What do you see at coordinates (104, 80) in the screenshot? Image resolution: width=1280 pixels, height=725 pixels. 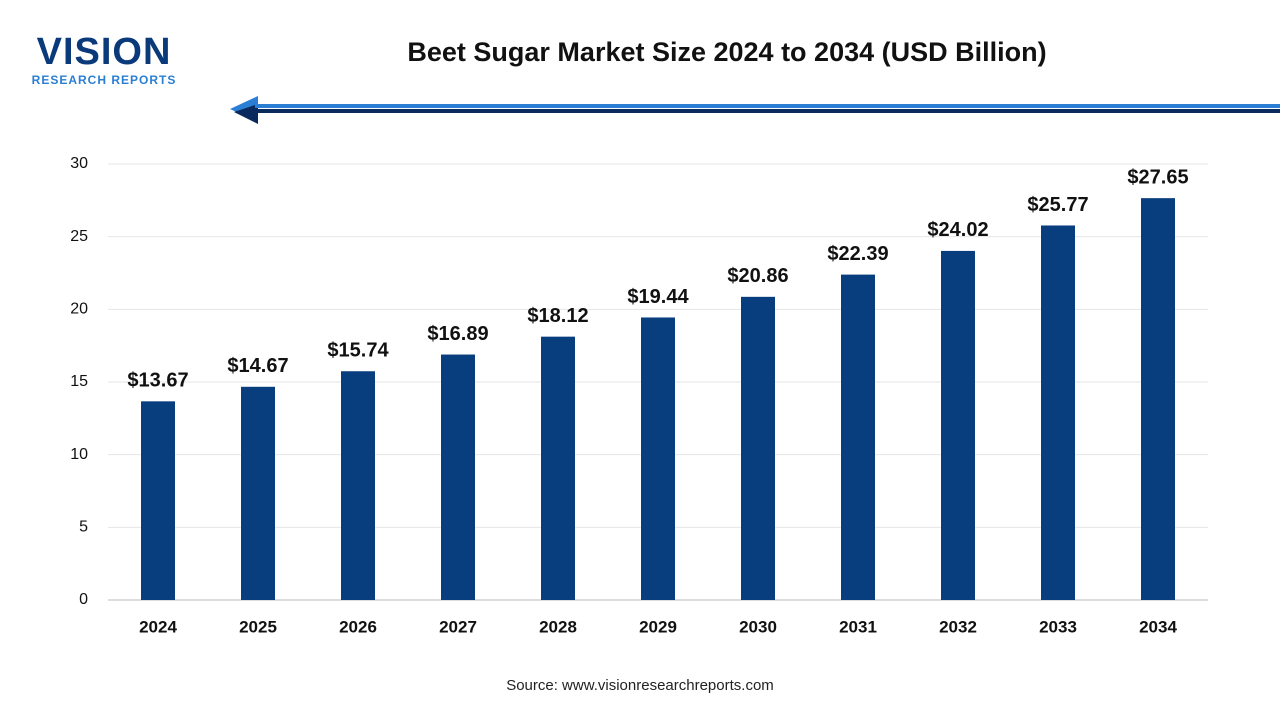 I see `logo-tagline: RESEARCH REPORTS` at bounding box center [104, 80].